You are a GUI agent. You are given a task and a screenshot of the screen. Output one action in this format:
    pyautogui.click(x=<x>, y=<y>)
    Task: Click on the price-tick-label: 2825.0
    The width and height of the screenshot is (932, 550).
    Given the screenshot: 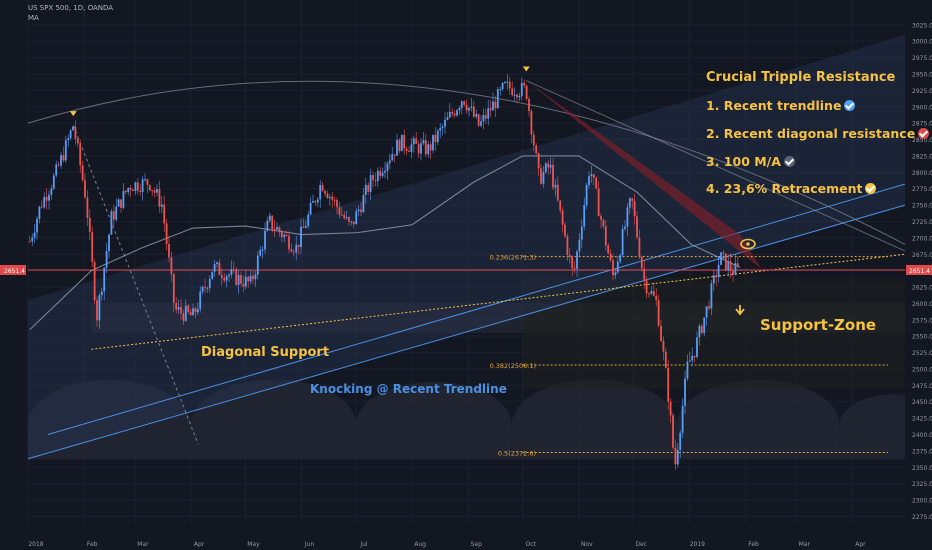 What is the action you would take?
    pyautogui.click(x=922, y=156)
    